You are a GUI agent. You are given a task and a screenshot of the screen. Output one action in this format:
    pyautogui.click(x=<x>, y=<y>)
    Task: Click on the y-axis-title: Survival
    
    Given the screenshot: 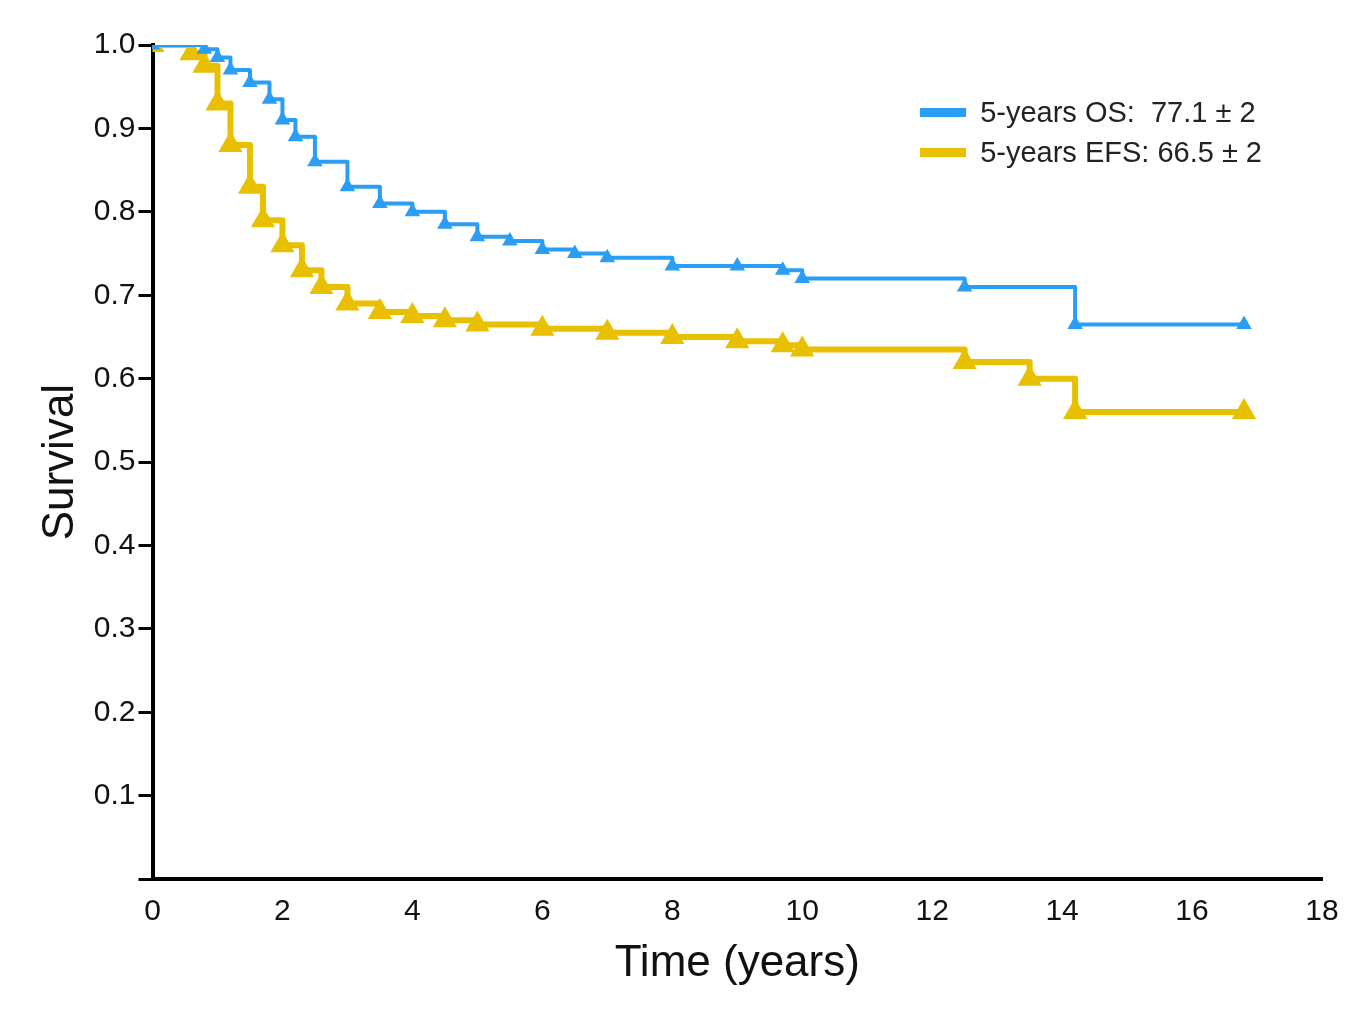 What is the action you would take?
    pyautogui.click(x=57, y=462)
    